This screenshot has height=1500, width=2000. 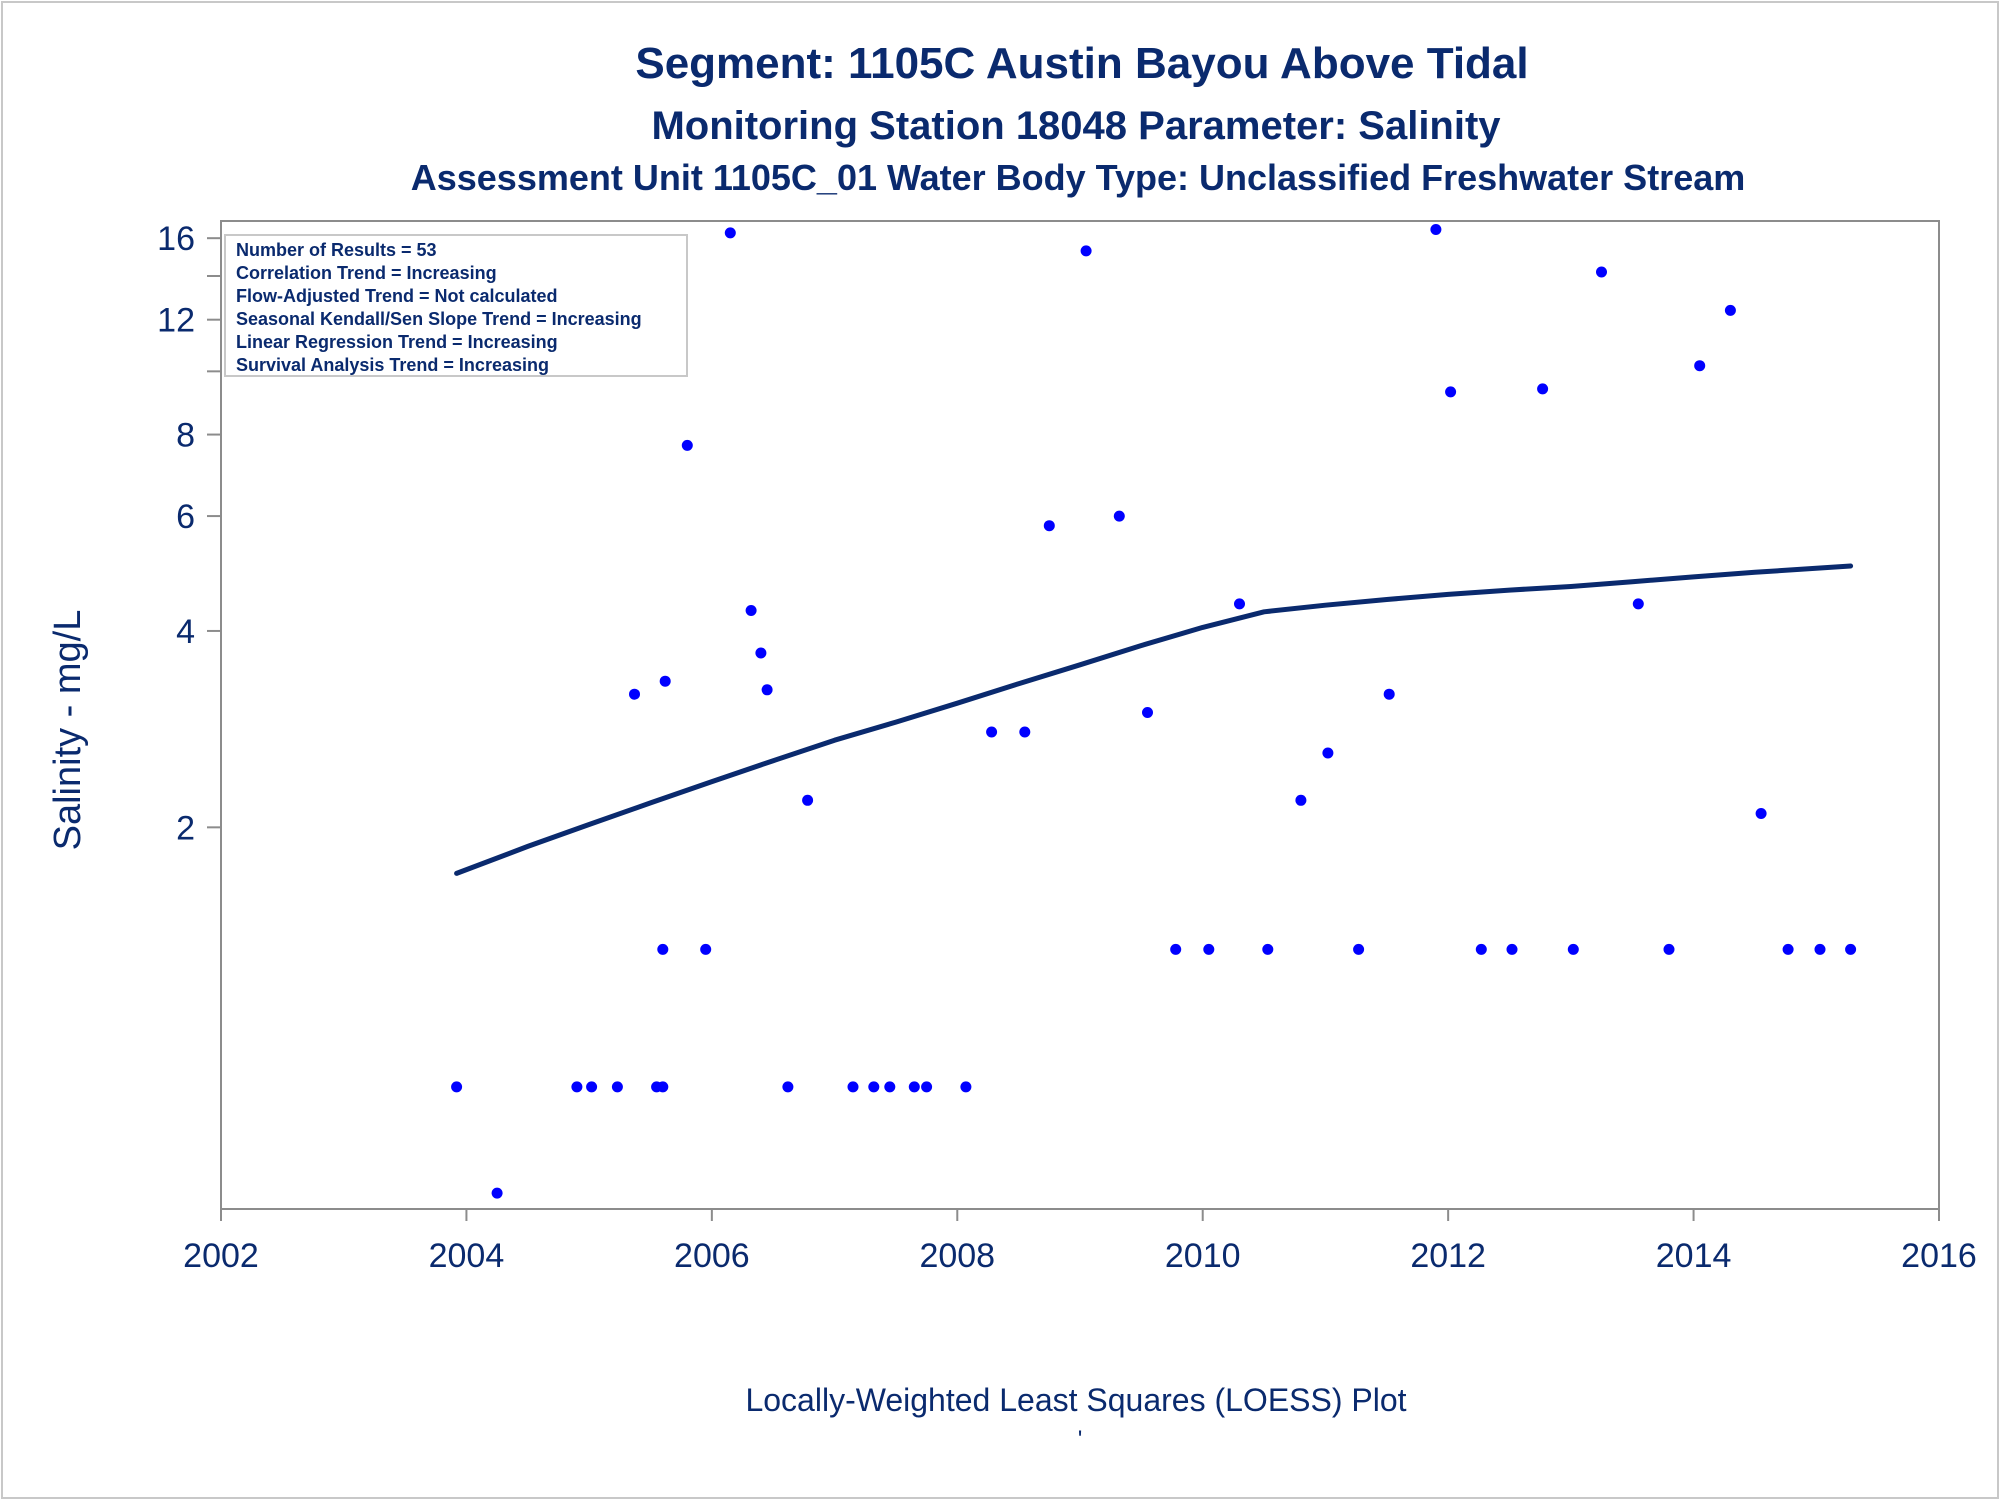 What do you see at coordinates (712, 1256) in the screenshot?
I see `x-tick-label: 2006` at bounding box center [712, 1256].